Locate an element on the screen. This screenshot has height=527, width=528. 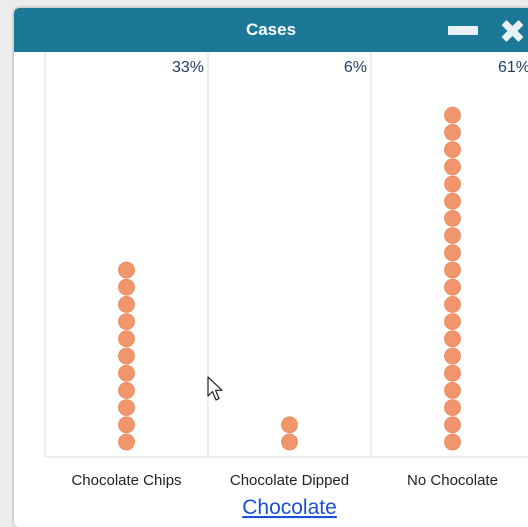
window-title: Cases is located at coordinates (271, 29).